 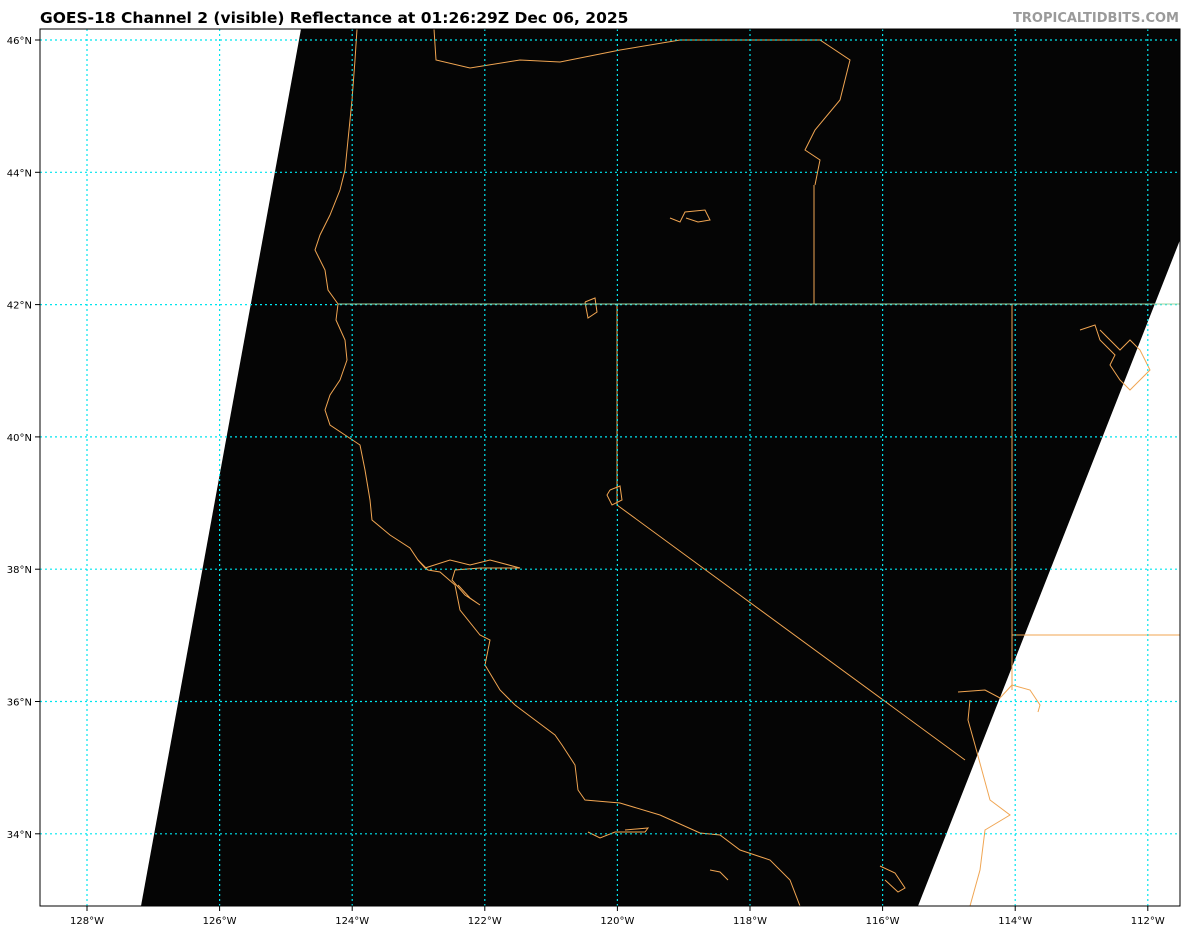 I want to click on channel-islands, so click(x=618, y=833).